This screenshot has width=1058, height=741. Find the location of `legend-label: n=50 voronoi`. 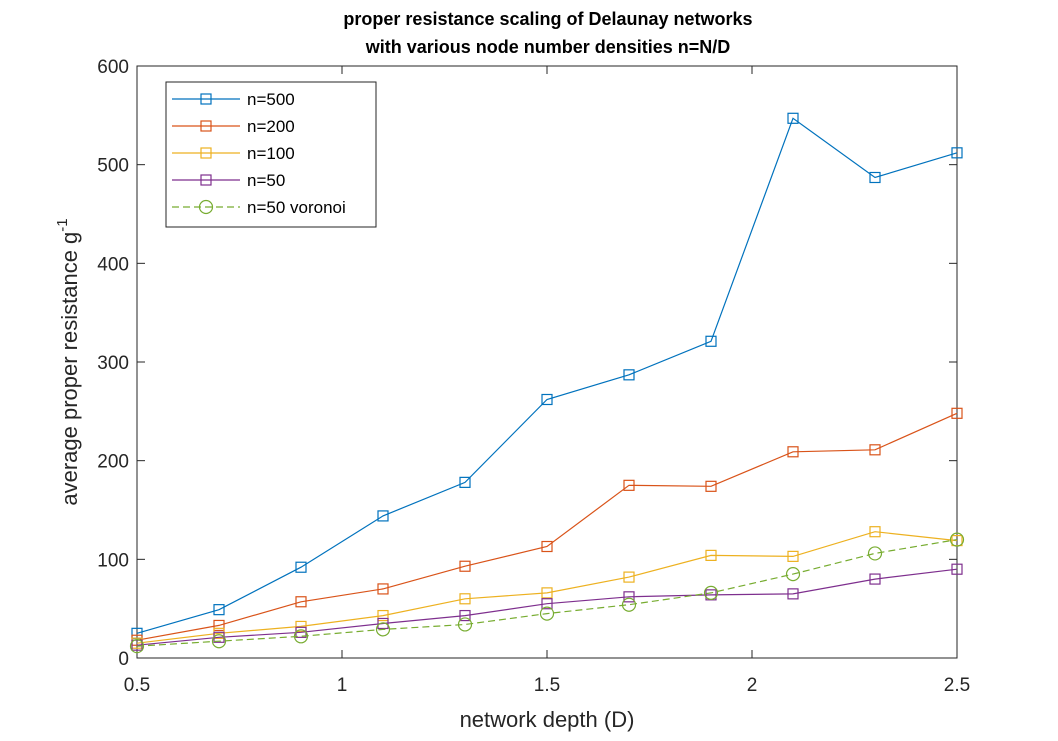

legend-label: n=50 voronoi is located at coordinates (296, 207).